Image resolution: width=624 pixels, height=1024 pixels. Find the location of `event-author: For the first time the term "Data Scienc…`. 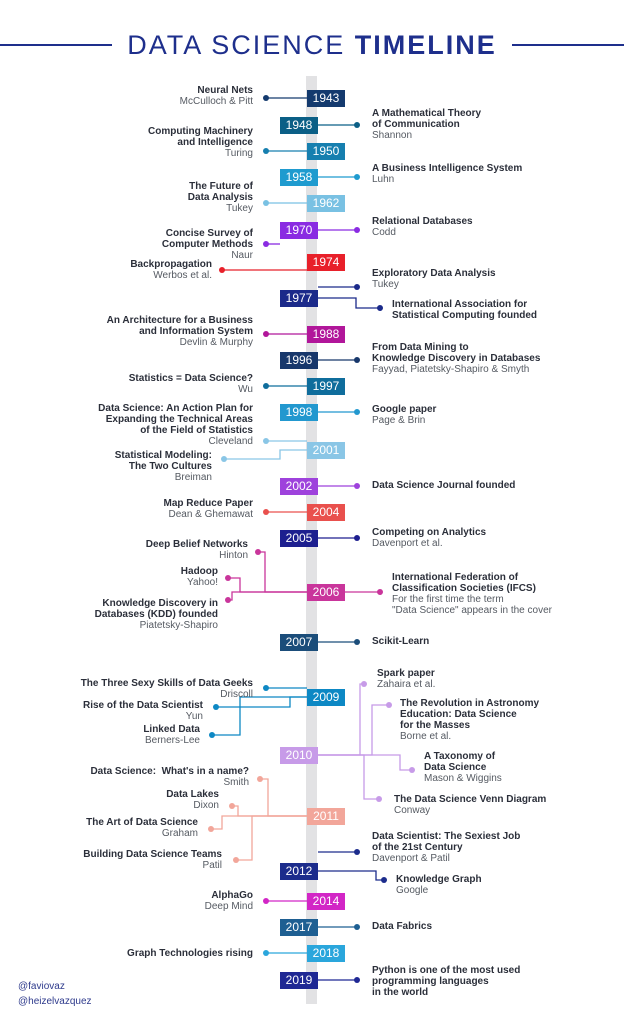

event-author: For the first time the term "Data Scienc… is located at coordinates (472, 605).